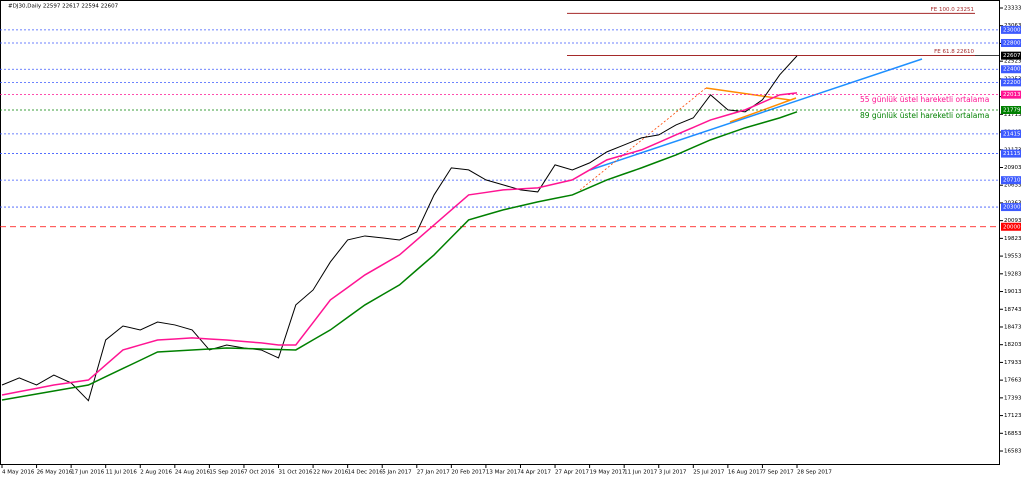  I want to click on x-tick-label: 11 Jun 2017, so click(641, 473).